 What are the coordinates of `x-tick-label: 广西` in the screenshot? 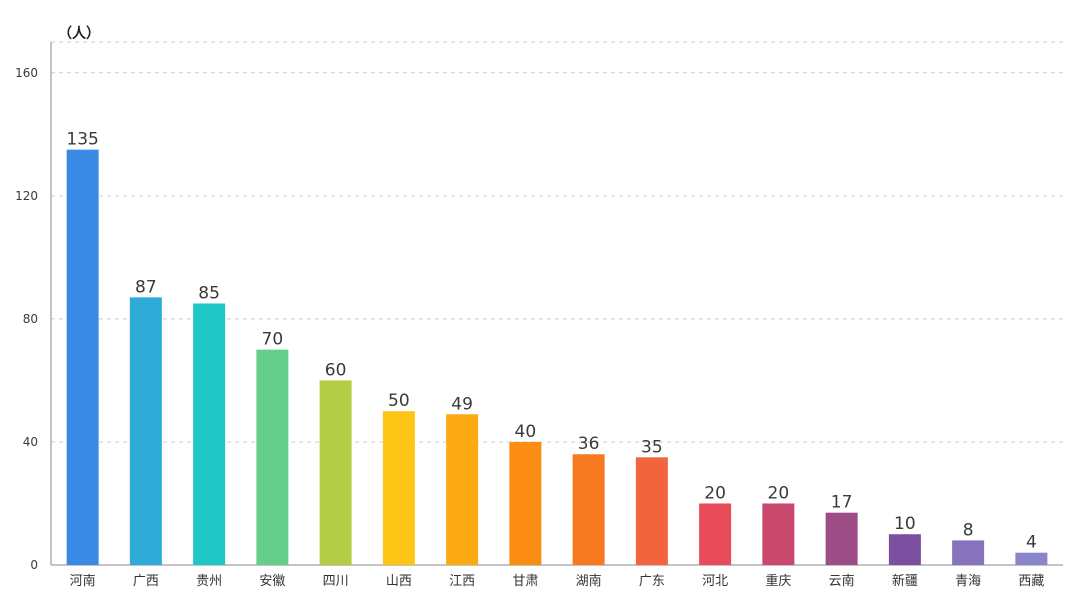 It's located at (146, 581).